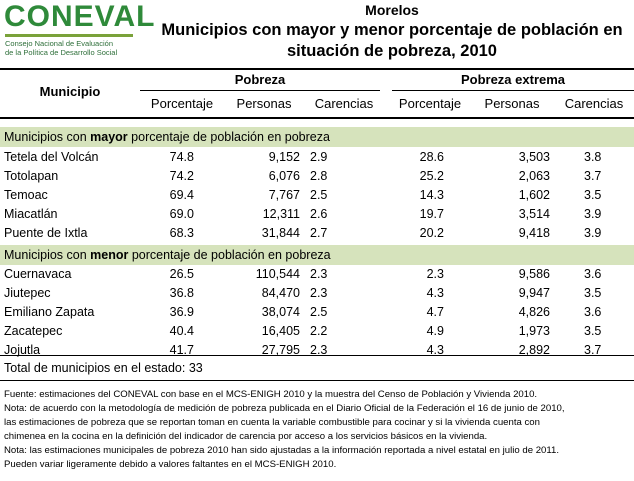 The height and width of the screenshot is (481, 634). What do you see at coordinates (31, 176) in the screenshot?
I see `cell-municipio: Totolapan` at bounding box center [31, 176].